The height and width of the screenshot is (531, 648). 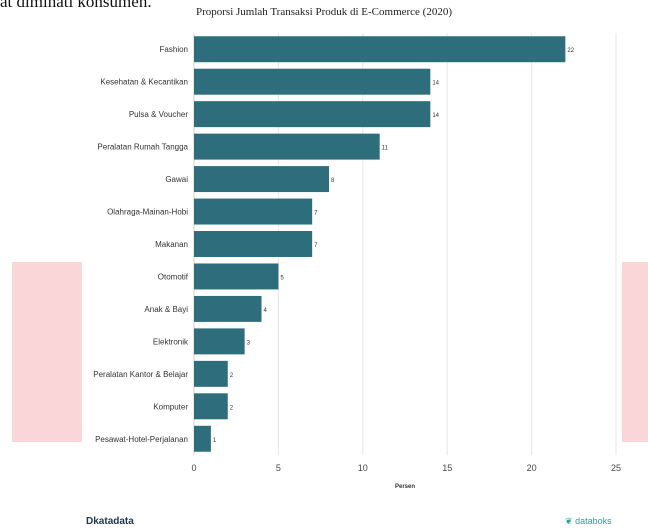 What do you see at coordinates (47, 352) in the screenshot?
I see `decorative-panel-left` at bounding box center [47, 352].